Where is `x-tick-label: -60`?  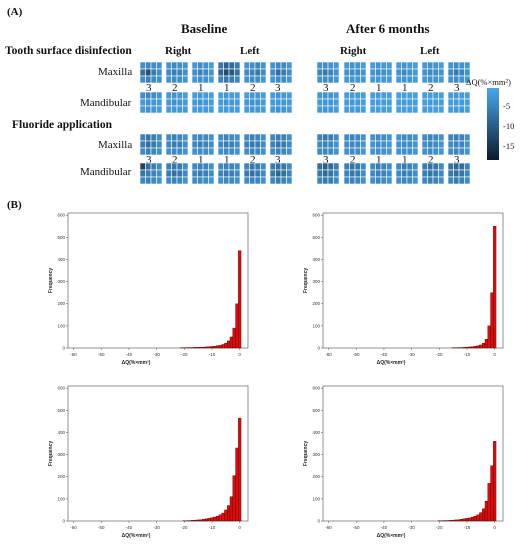 x-tick-label: -60 is located at coordinates (328, 527).